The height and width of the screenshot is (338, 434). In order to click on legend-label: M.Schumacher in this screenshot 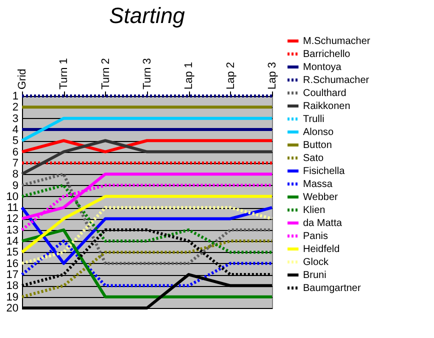, I will do `click(337, 41)`.